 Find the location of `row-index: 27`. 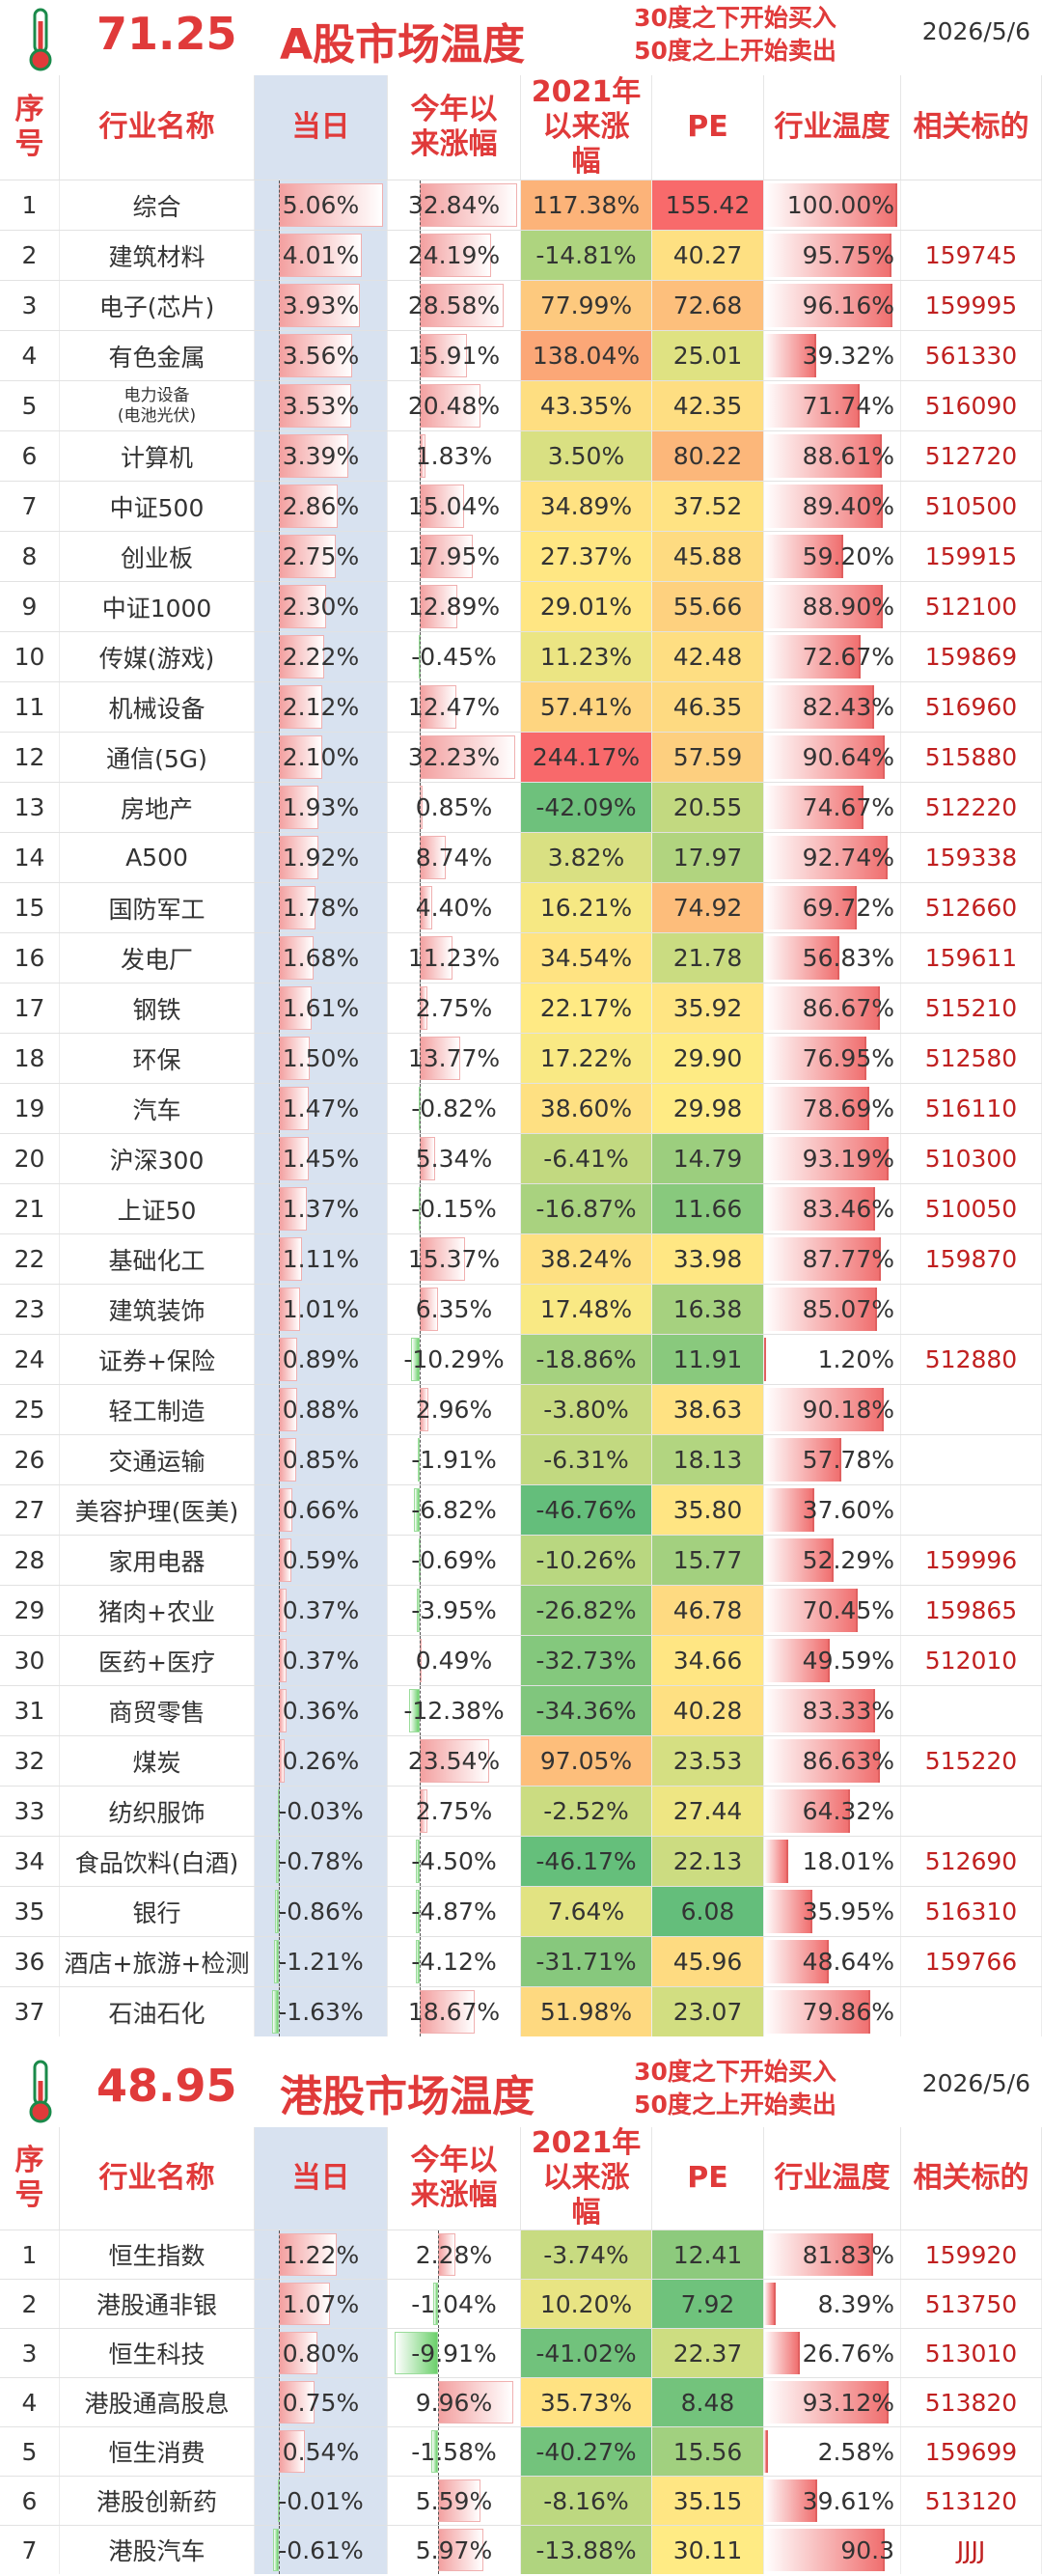

row-index: 27 is located at coordinates (30, 1510).